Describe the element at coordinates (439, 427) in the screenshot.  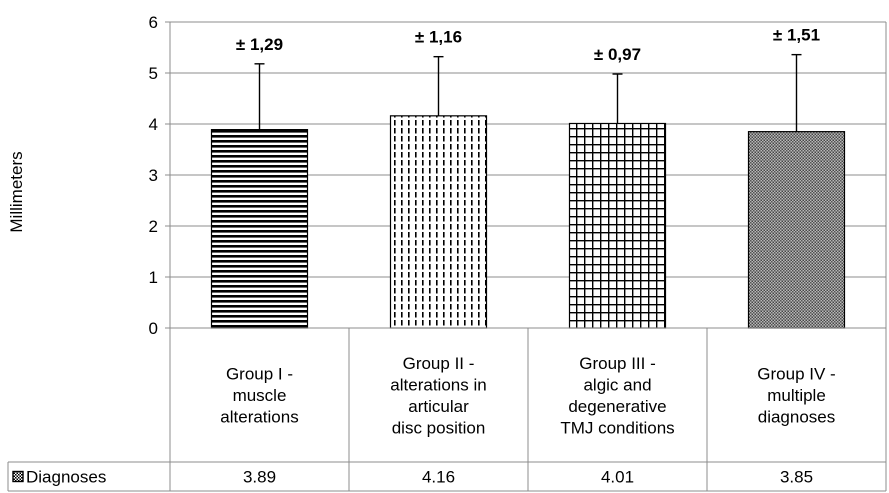
I see `category-label-line: disc position` at that location.